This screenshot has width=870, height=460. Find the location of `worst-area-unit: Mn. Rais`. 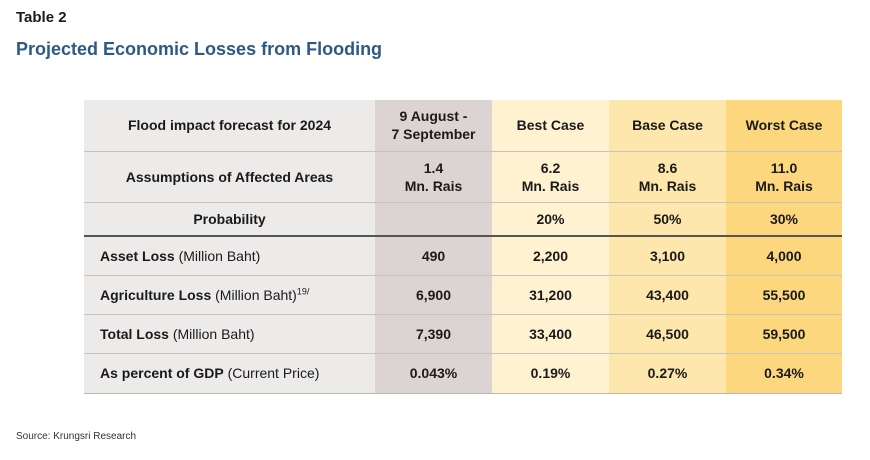

worst-area-unit: Mn. Rais is located at coordinates (784, 185).